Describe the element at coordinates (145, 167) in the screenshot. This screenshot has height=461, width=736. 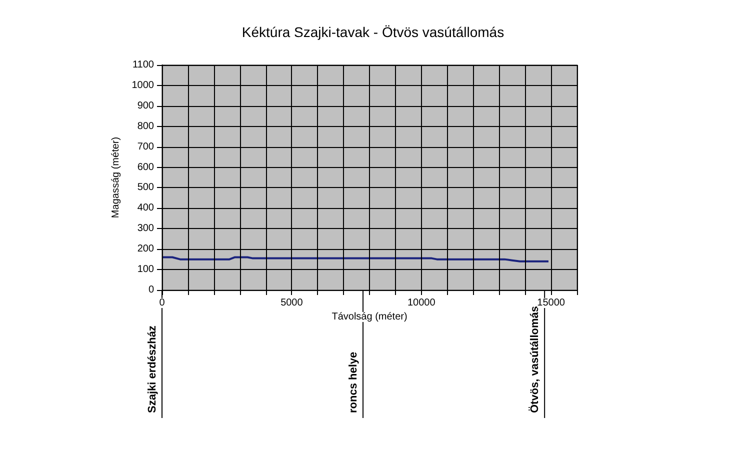
I see `y-tick-label: 600` at that location.